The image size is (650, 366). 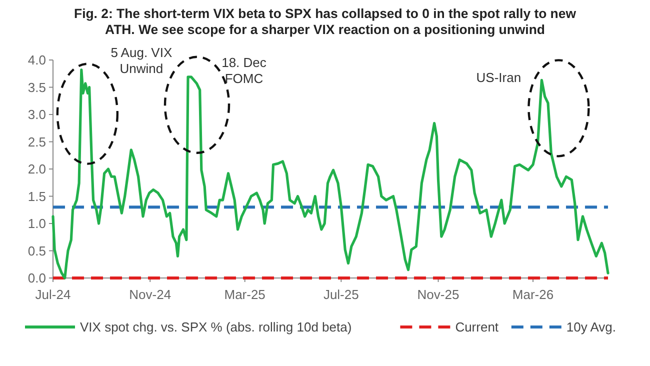 What do you see at coordinates (37, 278) in the screenshot?
I see `y-tick-label: 0.0` at bounding box center [37, 278].